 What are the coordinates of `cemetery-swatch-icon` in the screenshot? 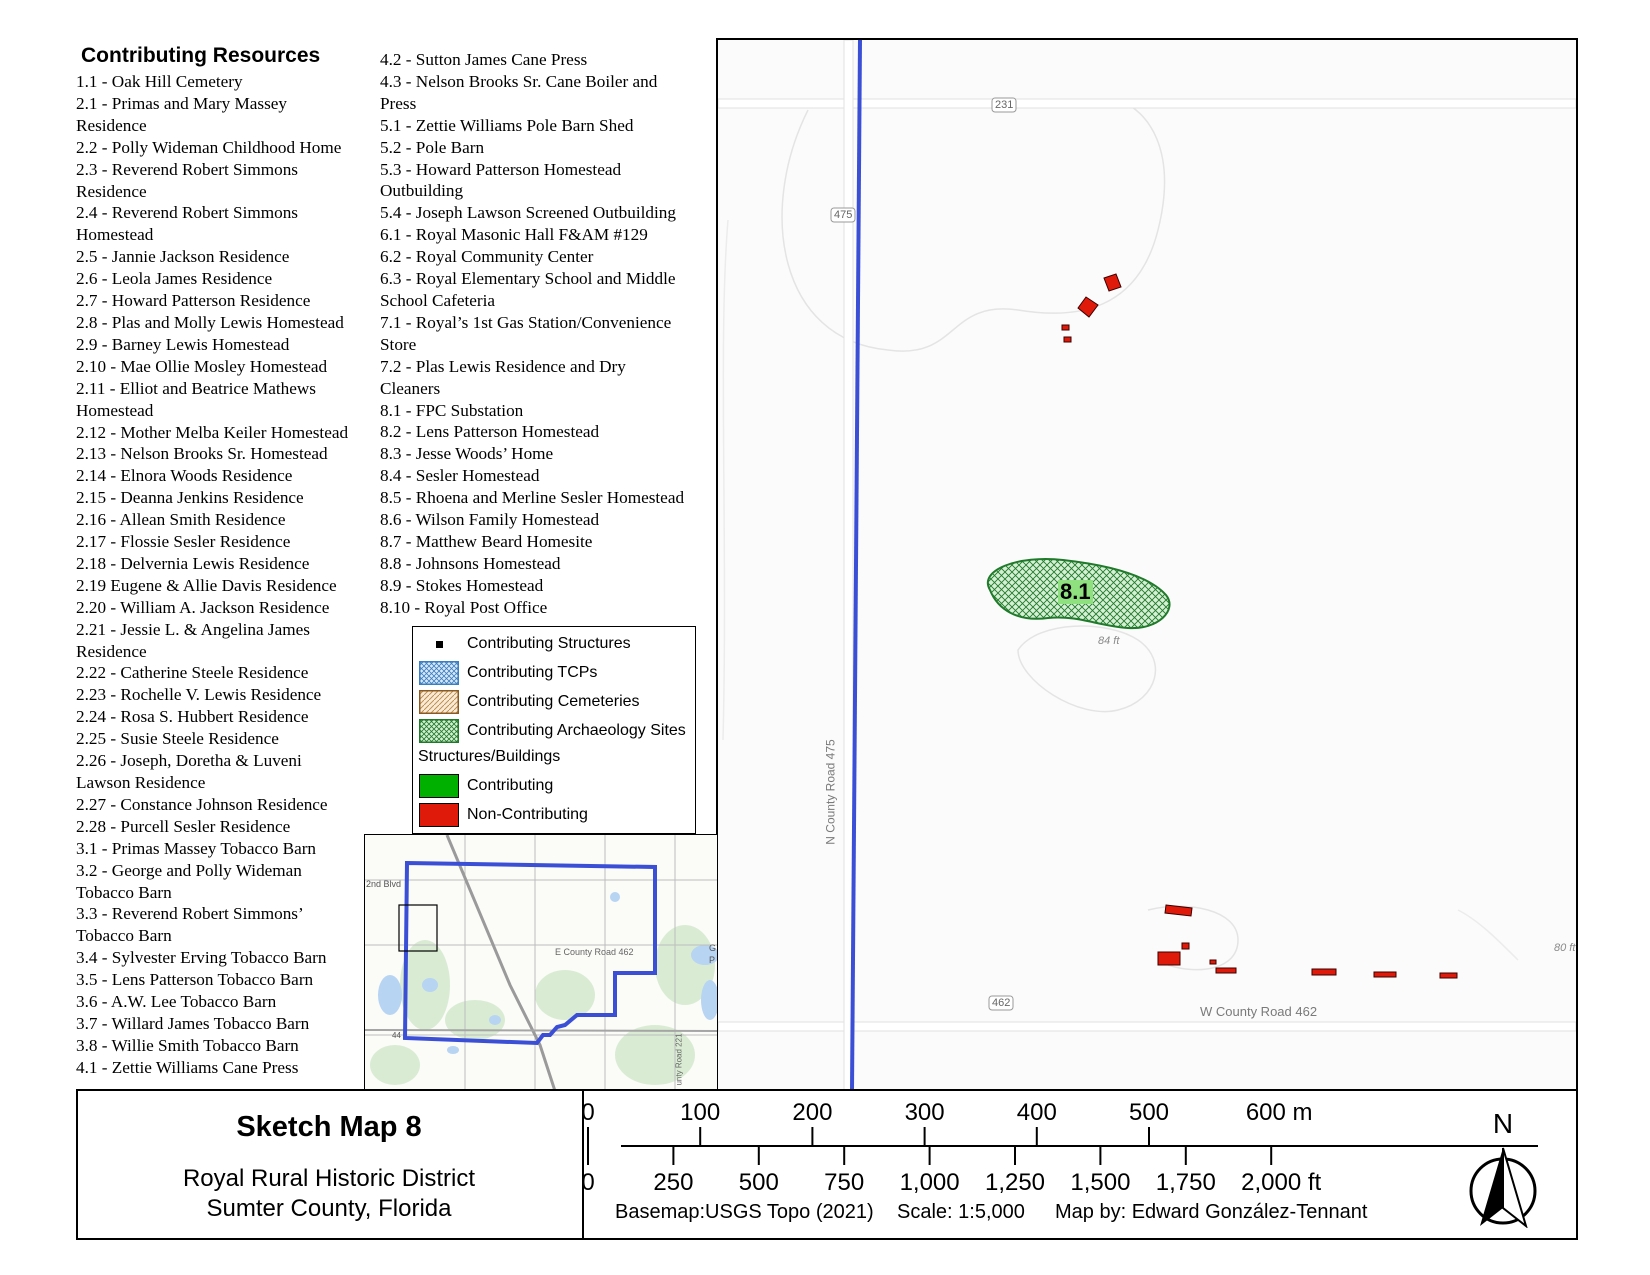 It's located at (439, 702).